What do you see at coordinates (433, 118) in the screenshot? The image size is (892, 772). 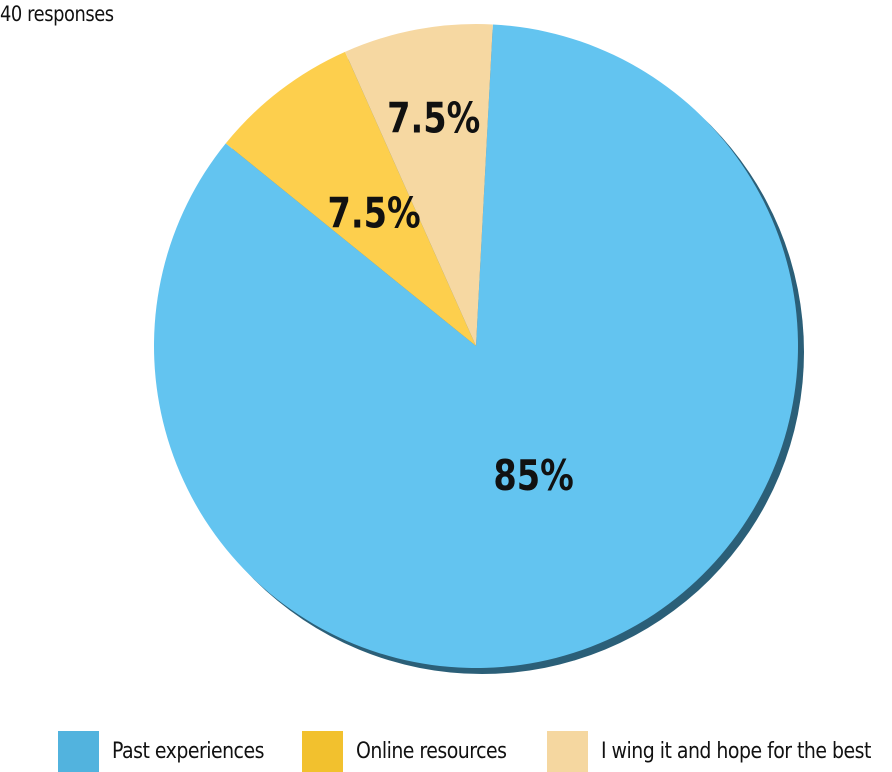 I see `label-wing-it: 7.5%` at bounding box center [433, 118].